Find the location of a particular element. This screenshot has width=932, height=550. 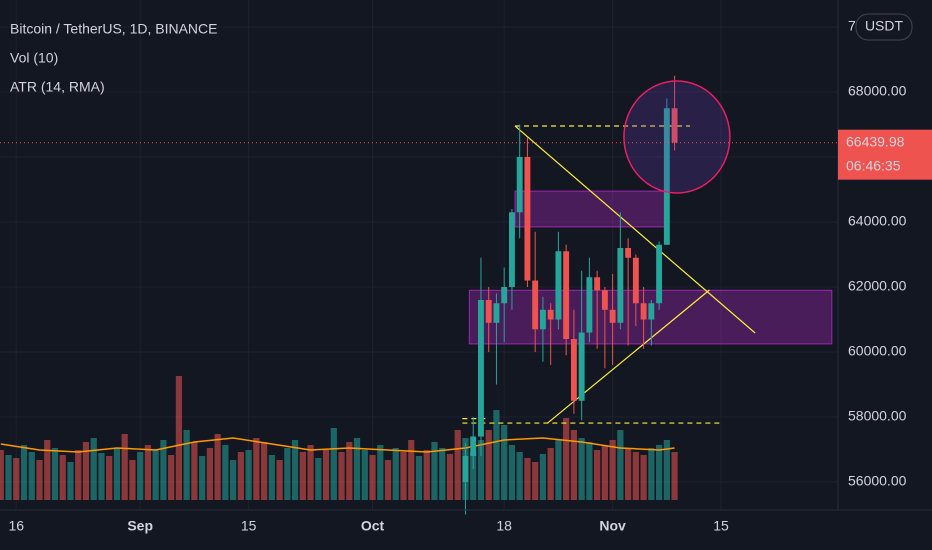

currency-button is located at coordinates (884, 27).